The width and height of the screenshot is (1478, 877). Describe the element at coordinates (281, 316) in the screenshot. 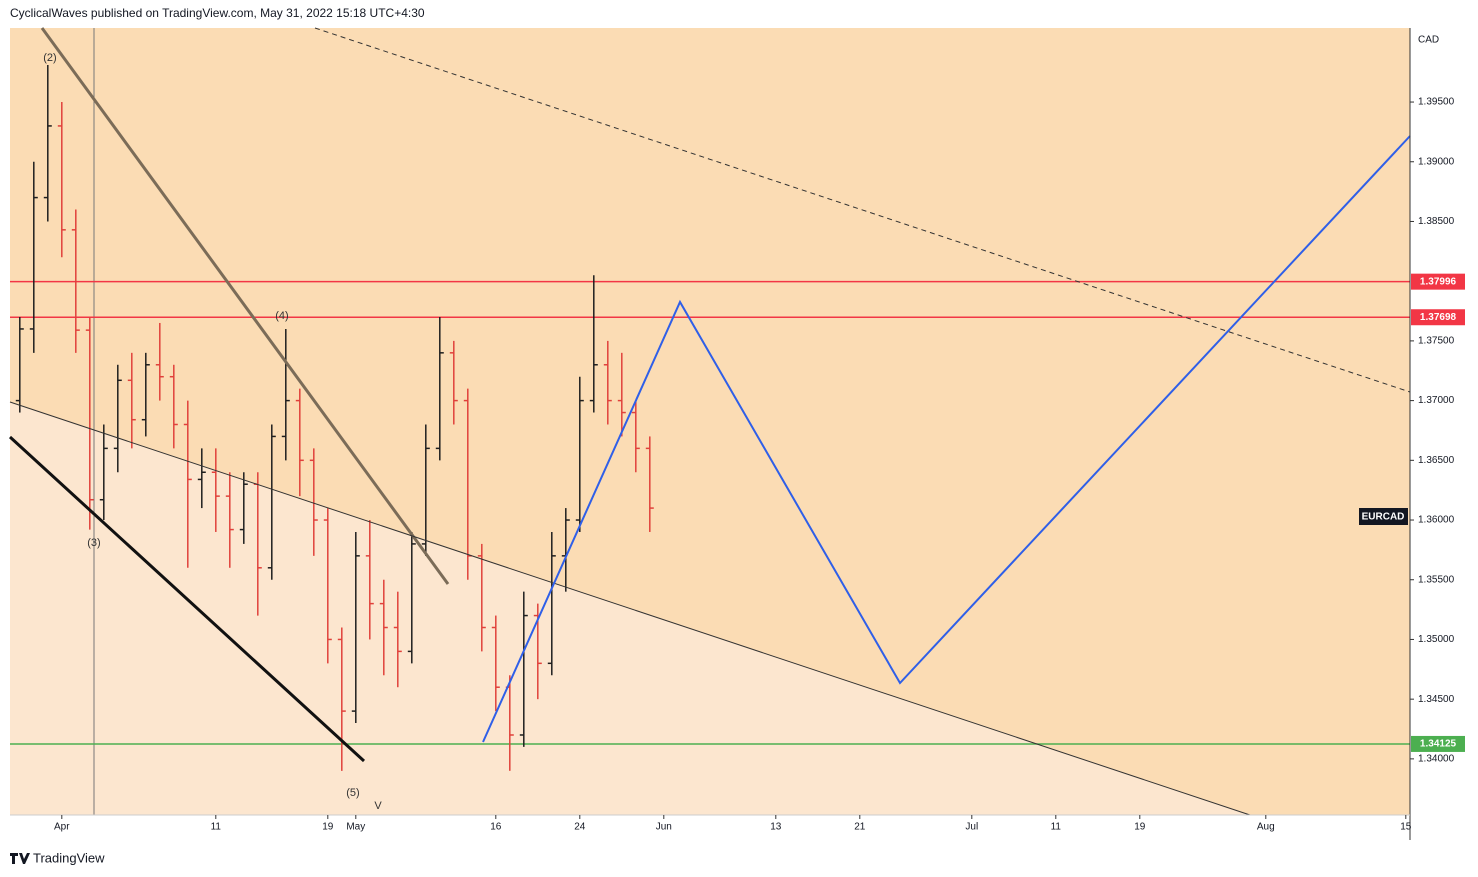

I see `wave-label: (4)` at that location.